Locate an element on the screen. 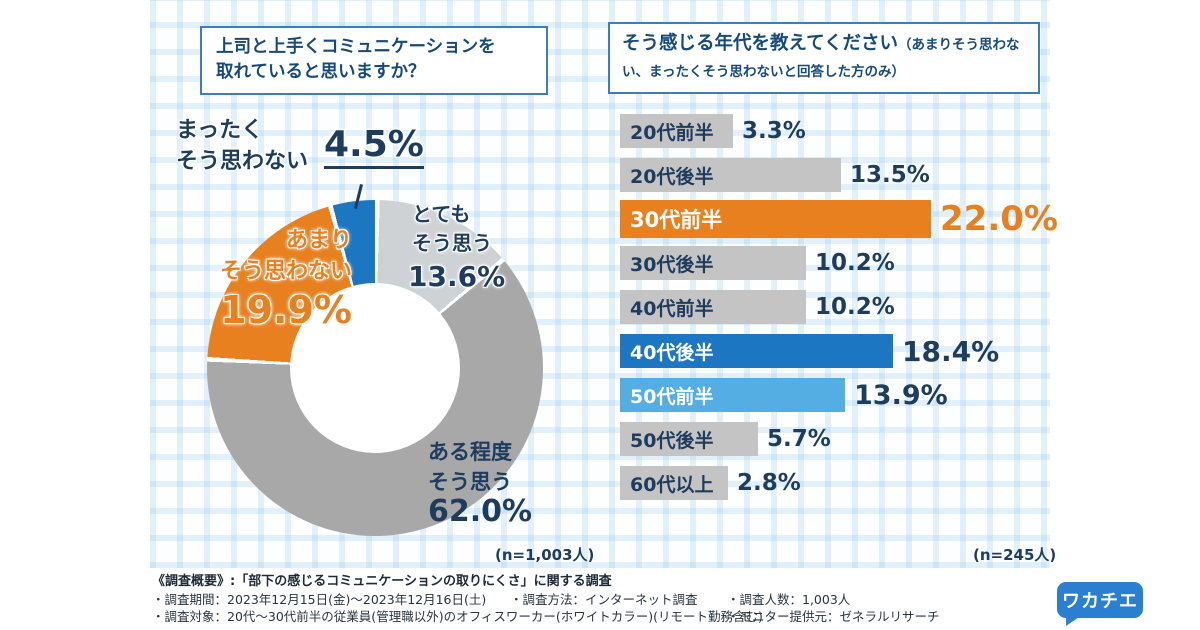 Image resolution: width=1200 pixels, height=630 pixels. donut-value-mattaku-sou-omowanai: 4.5% is located at coordinates (374, 146).